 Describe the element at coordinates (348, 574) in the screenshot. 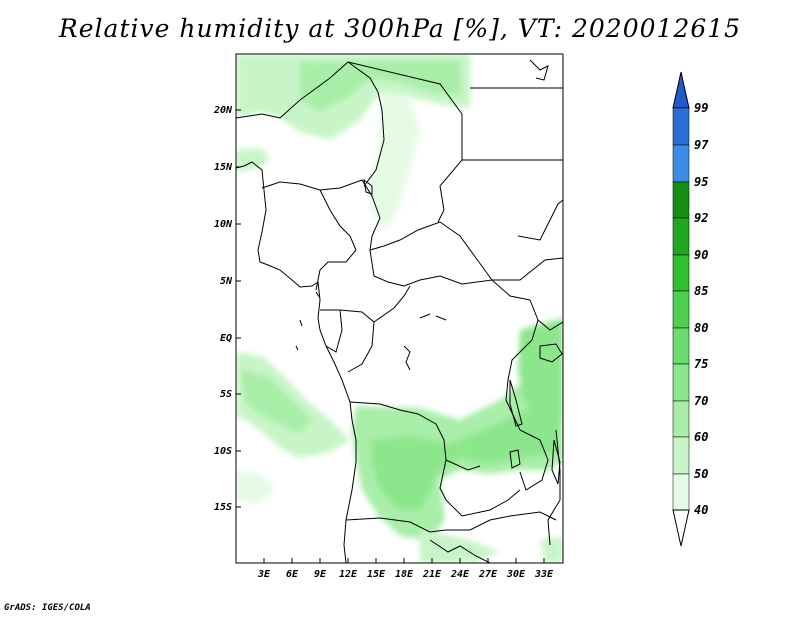

I see `lon-label: 12E` at that location.